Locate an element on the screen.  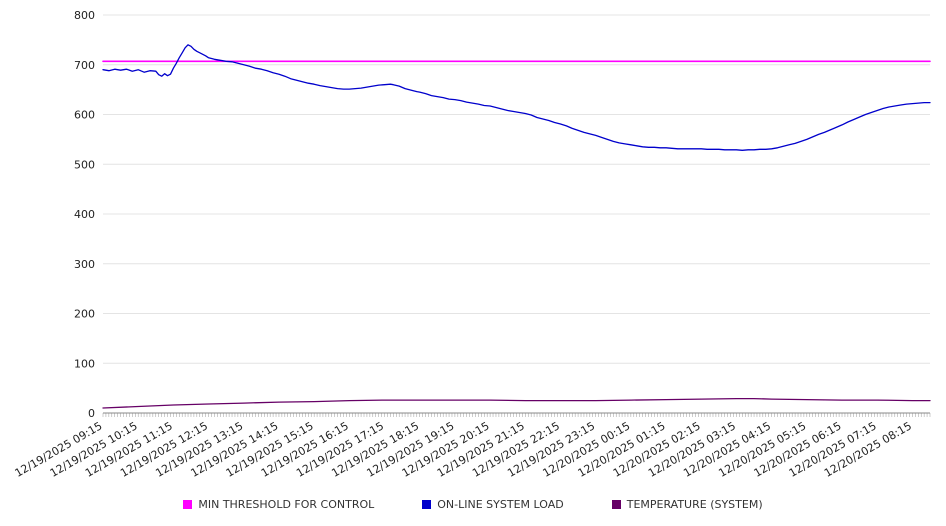
y-axis-tick-label: 100 is located at coordinates (84, 363).